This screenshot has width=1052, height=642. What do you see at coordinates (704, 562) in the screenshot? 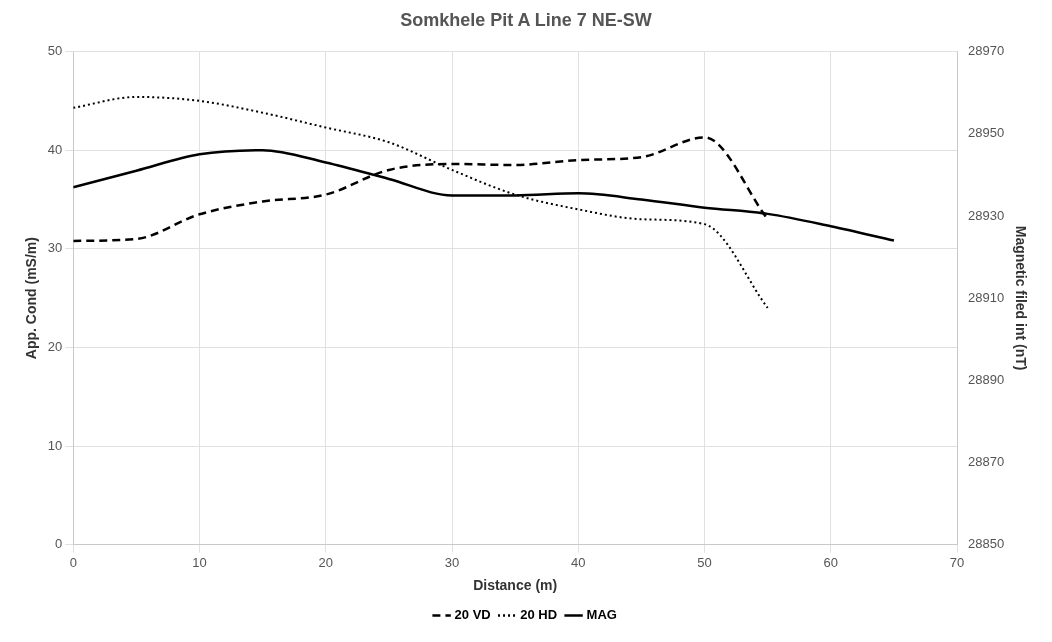
I see `x-tick-label: 50` at bounding box center [704, 562].